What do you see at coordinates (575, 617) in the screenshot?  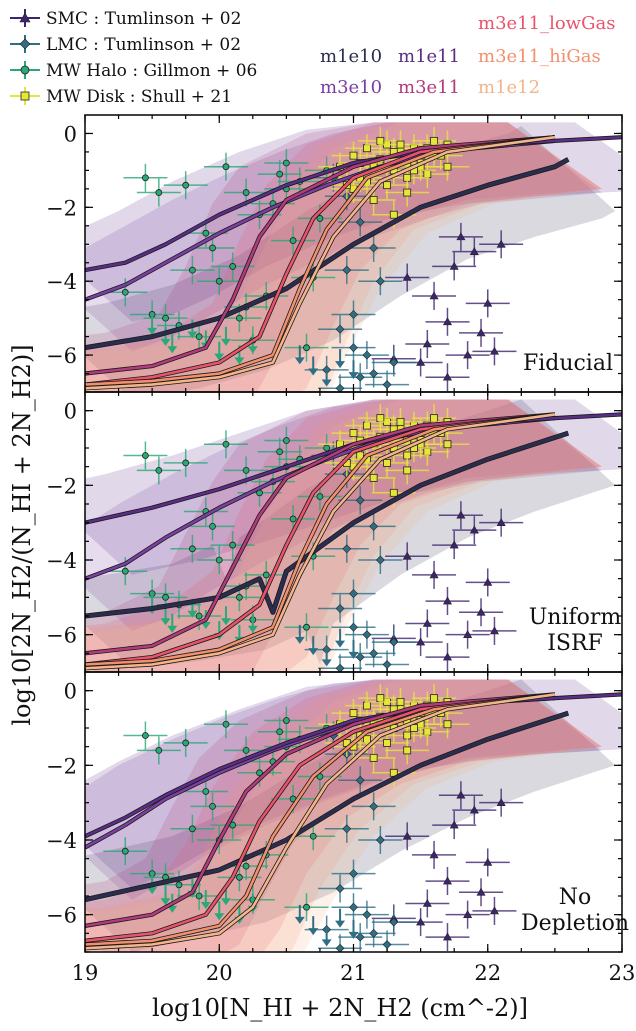 I see `panel-label: Uniform` at bounding box center [575, 617].